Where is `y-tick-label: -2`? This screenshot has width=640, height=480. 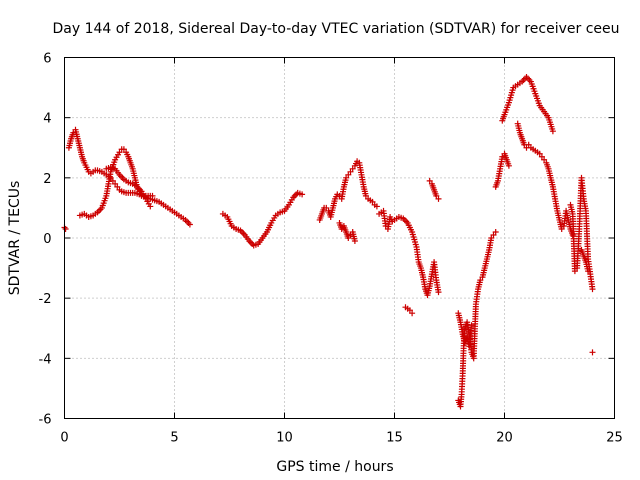
y-tick-label: -2 is located at coordinates (45, 299).